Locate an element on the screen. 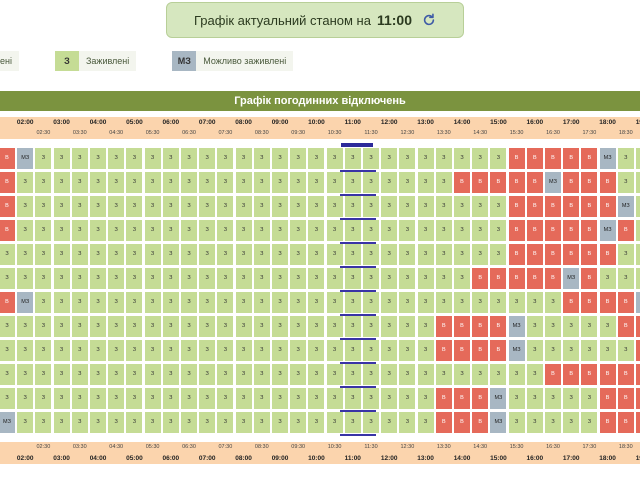  legend-label-powered: Заживлені is located at coordinates (107, 61).